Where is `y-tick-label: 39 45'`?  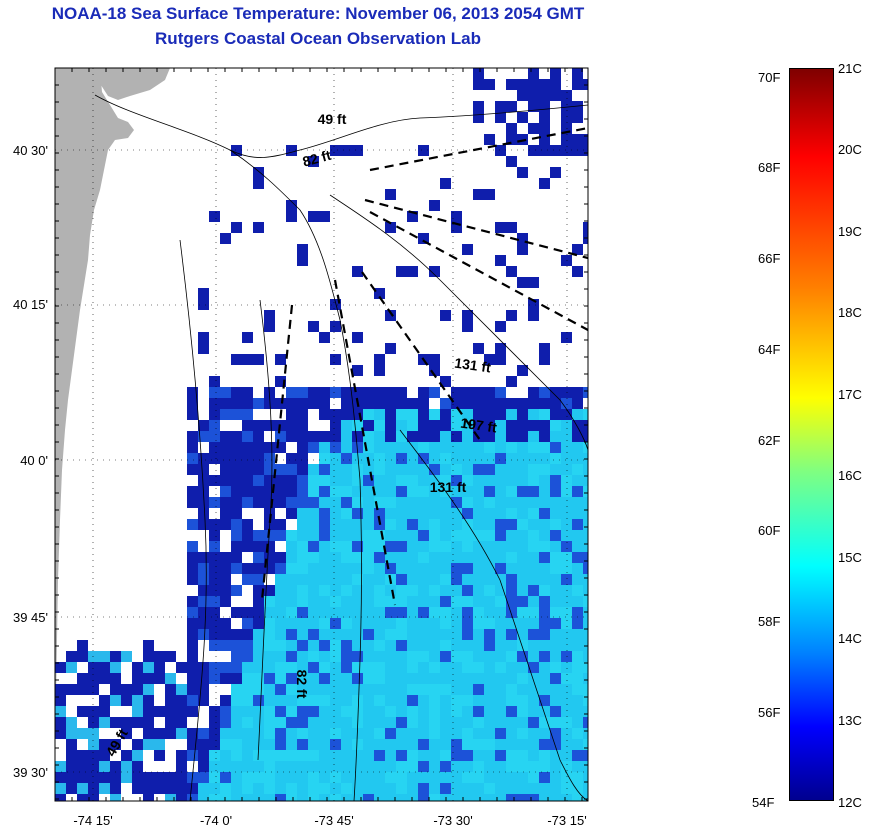
y-tick-label: 39 45' is located at coordinates (30, 617).